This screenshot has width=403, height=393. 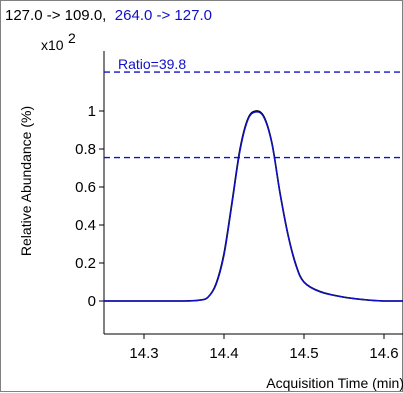 I want to click on title-part-precursor: 127.0 -> 109.0,, so click(x=55, y=15).